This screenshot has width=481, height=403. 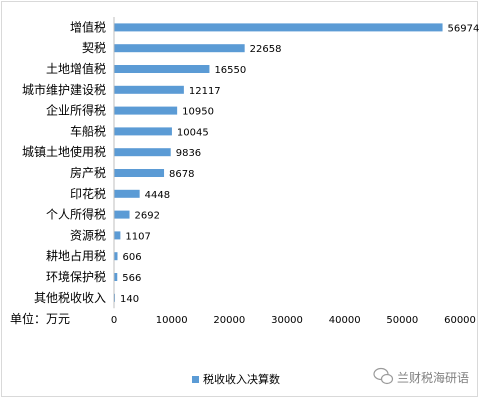 I want to click on category-label: 资源税, so click(x=88, y=235).